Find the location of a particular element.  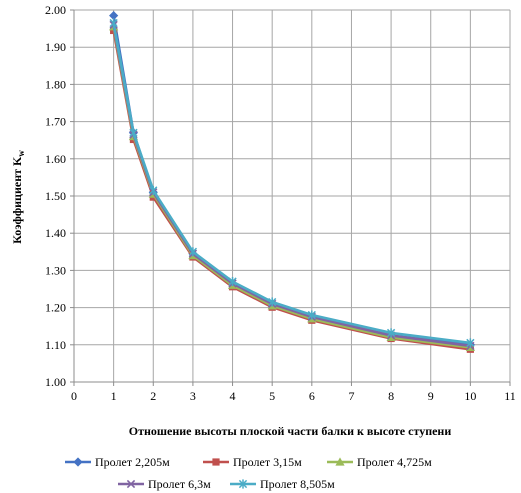

legend-label-3: Пролет 4,725м is located at coordinates (394, 462).